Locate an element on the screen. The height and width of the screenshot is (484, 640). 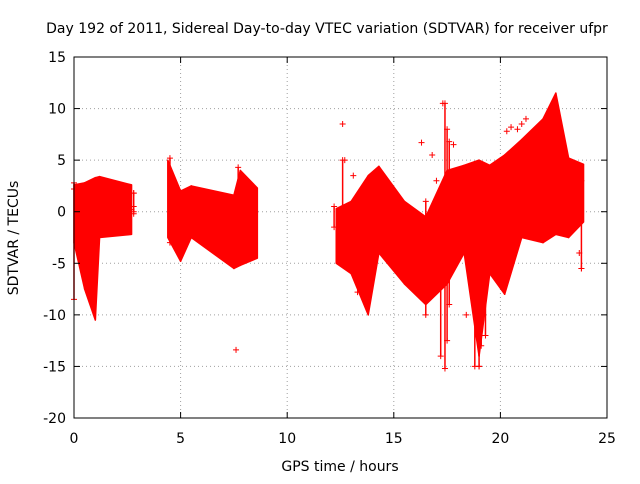
y-tick-label: -5 is located at coordinates (59, 264).